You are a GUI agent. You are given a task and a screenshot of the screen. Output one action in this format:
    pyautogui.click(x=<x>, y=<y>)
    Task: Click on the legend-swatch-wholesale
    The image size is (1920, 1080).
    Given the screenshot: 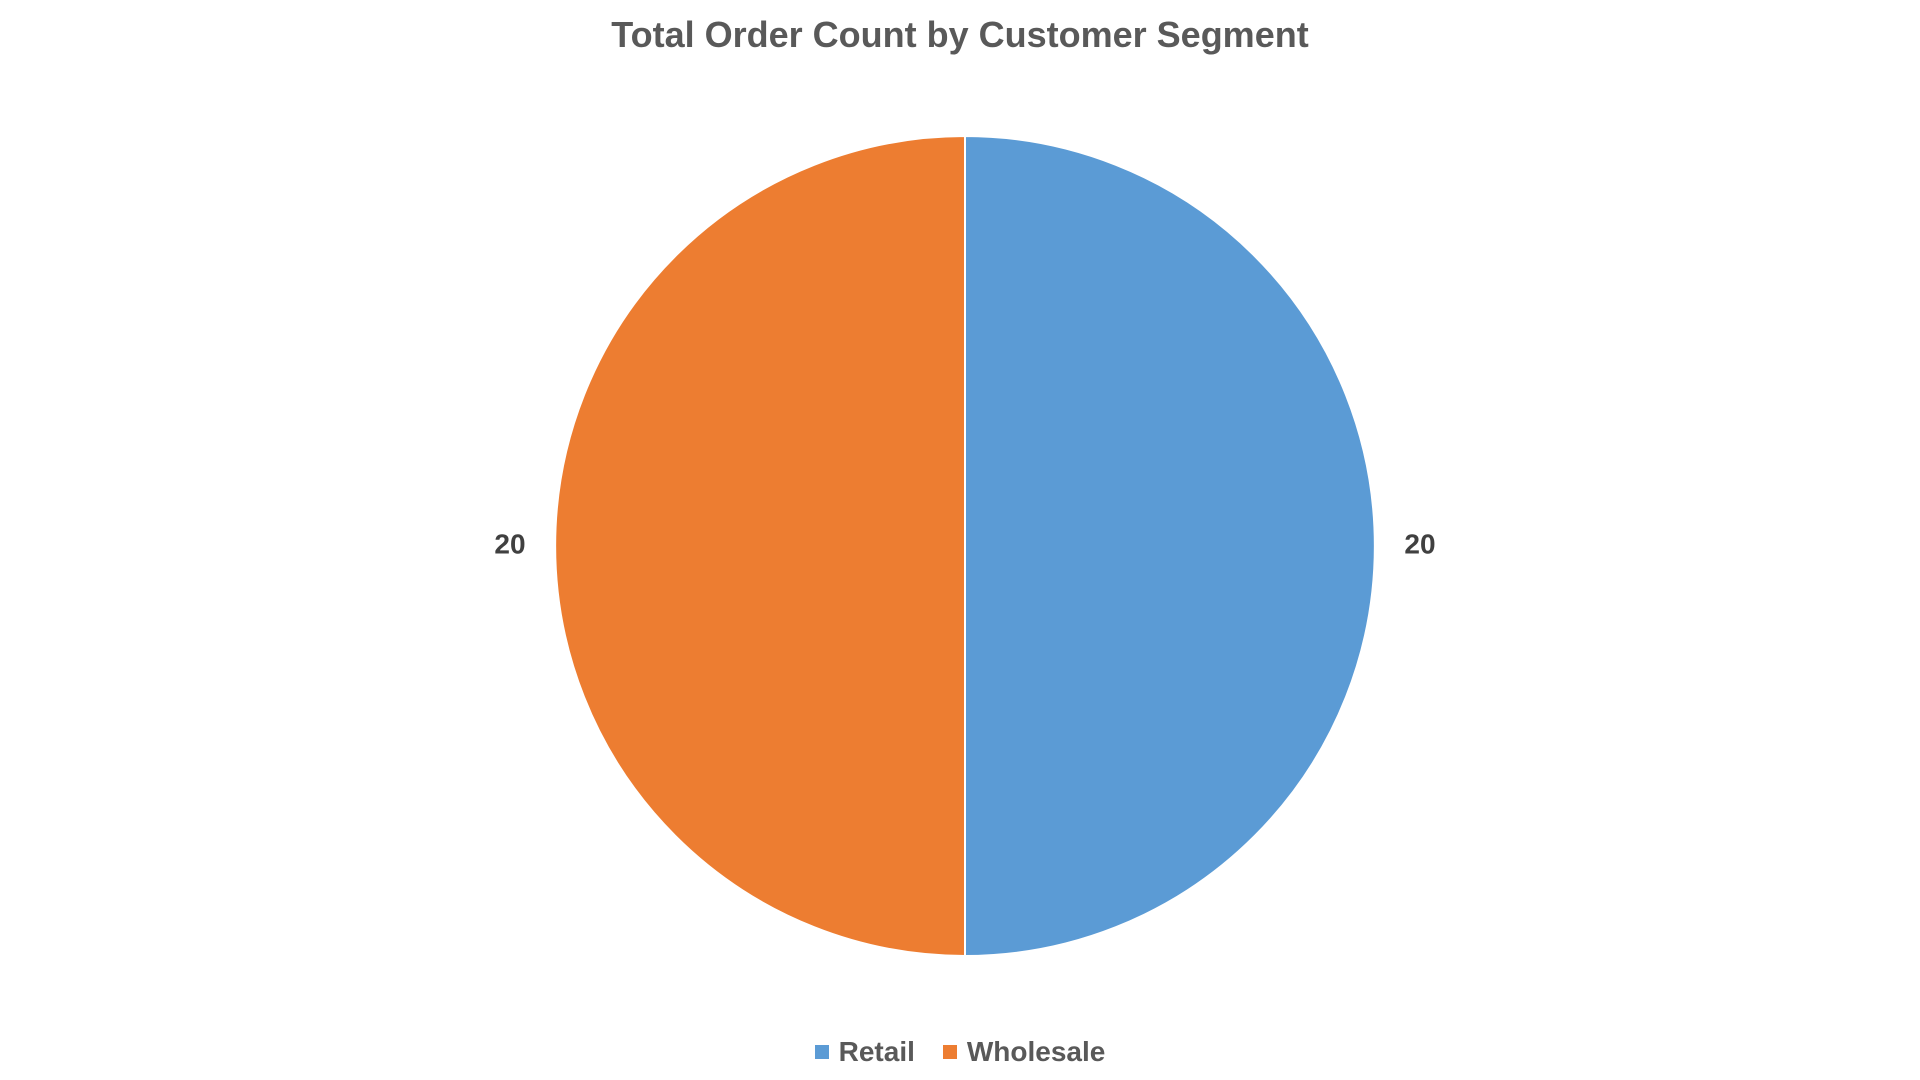 What is the action you would take?
    pyautogui.click(x=949, y=1052)
    